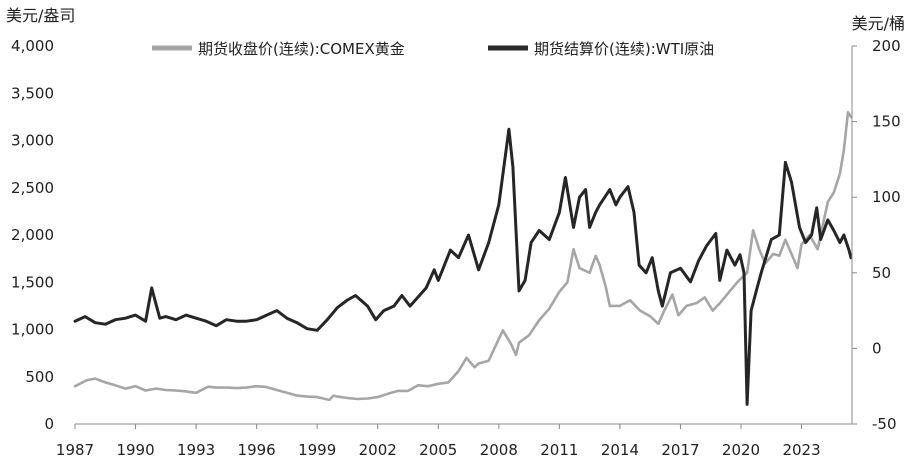 The image size is (909, 468). Describe the element at coordinates (317, 450) in the screenshot. I see `x-tick-label: 1999` at that location.